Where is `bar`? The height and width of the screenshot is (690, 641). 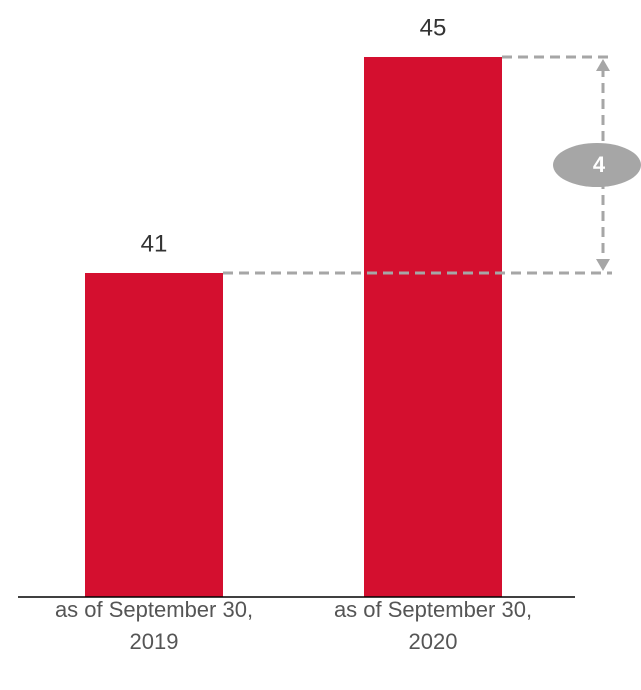
bar is located at coordinates (154, 435).